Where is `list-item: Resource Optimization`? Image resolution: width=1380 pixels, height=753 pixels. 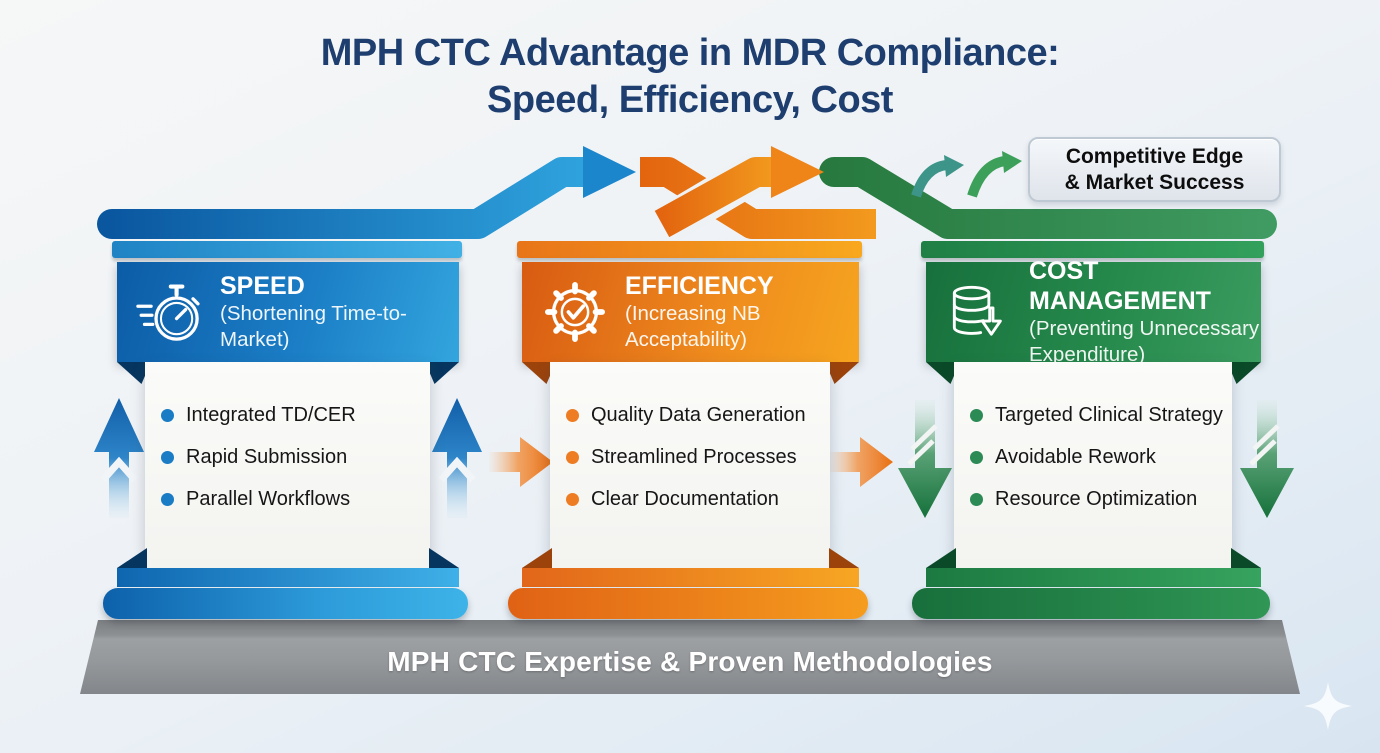
list-item: Resource Optimization is located at coordinates (1101, 499).